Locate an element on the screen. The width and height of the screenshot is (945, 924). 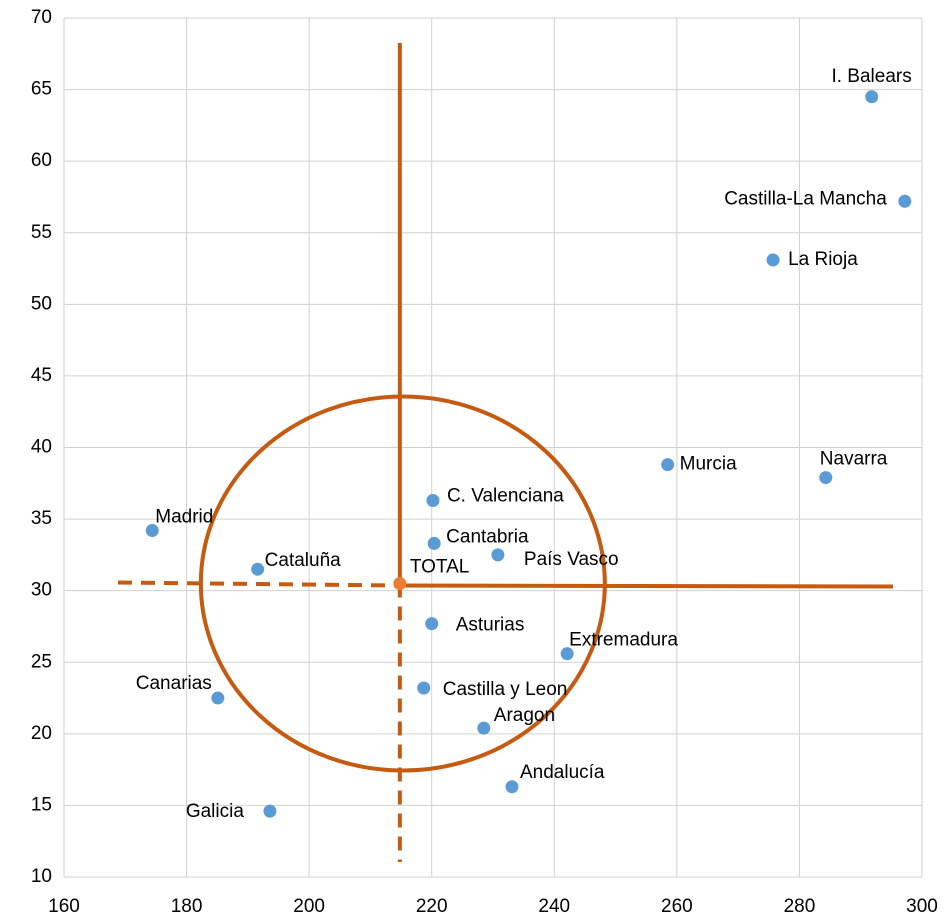
x-tick-label: 300 is located at coordinates (922, 906).